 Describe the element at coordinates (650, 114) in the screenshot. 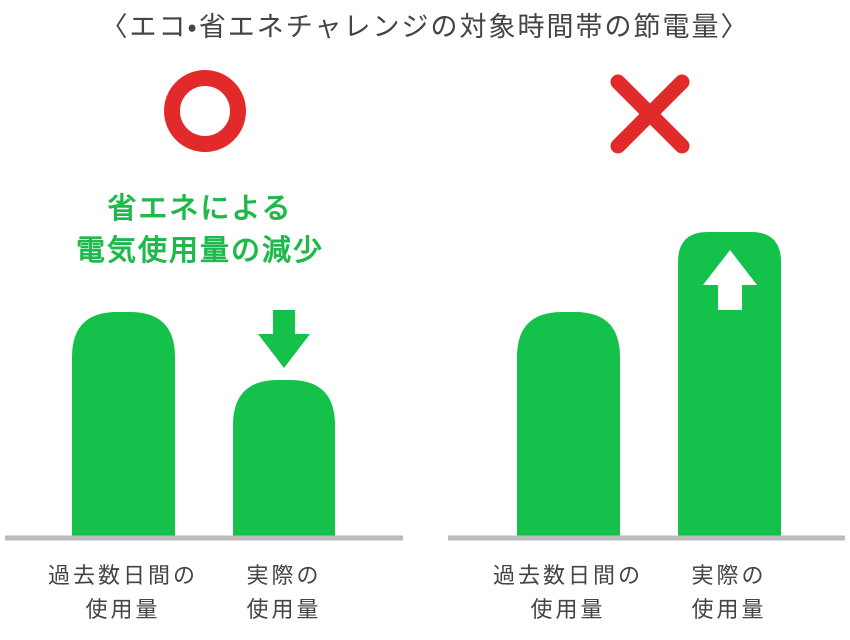

I see `ng-mark` at that location.